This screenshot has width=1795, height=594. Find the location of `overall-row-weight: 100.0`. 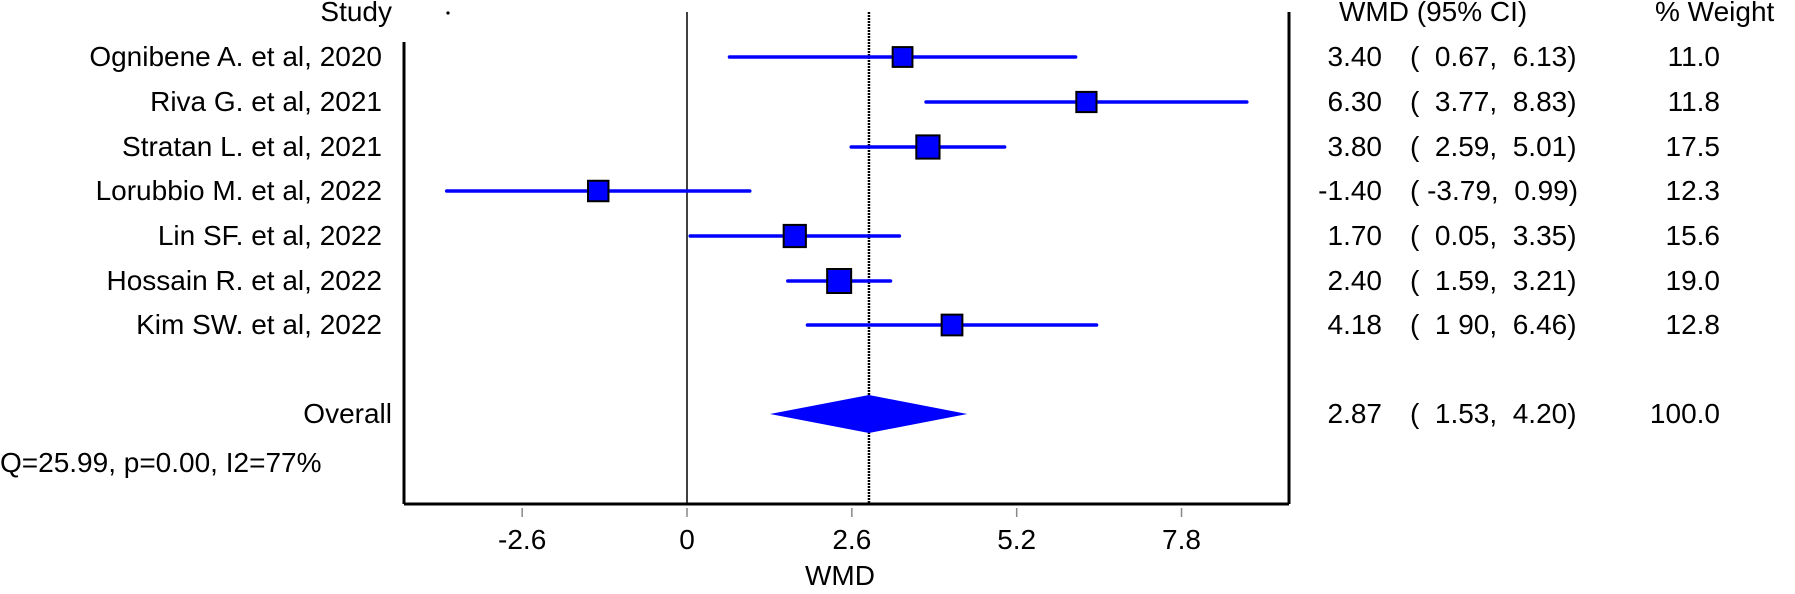

overall-row-weight: 100.0 is located at coordinates (1684, 413).